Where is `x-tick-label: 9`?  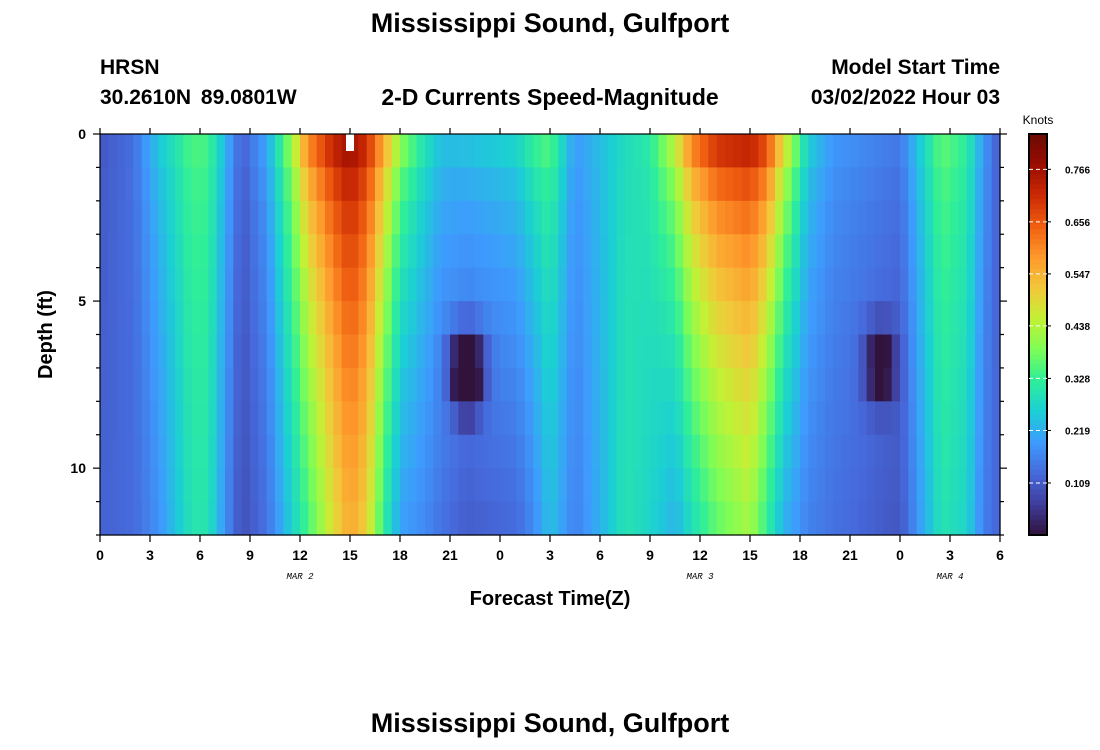
x-tick-label: 9 is located at coordinates (250, 555).